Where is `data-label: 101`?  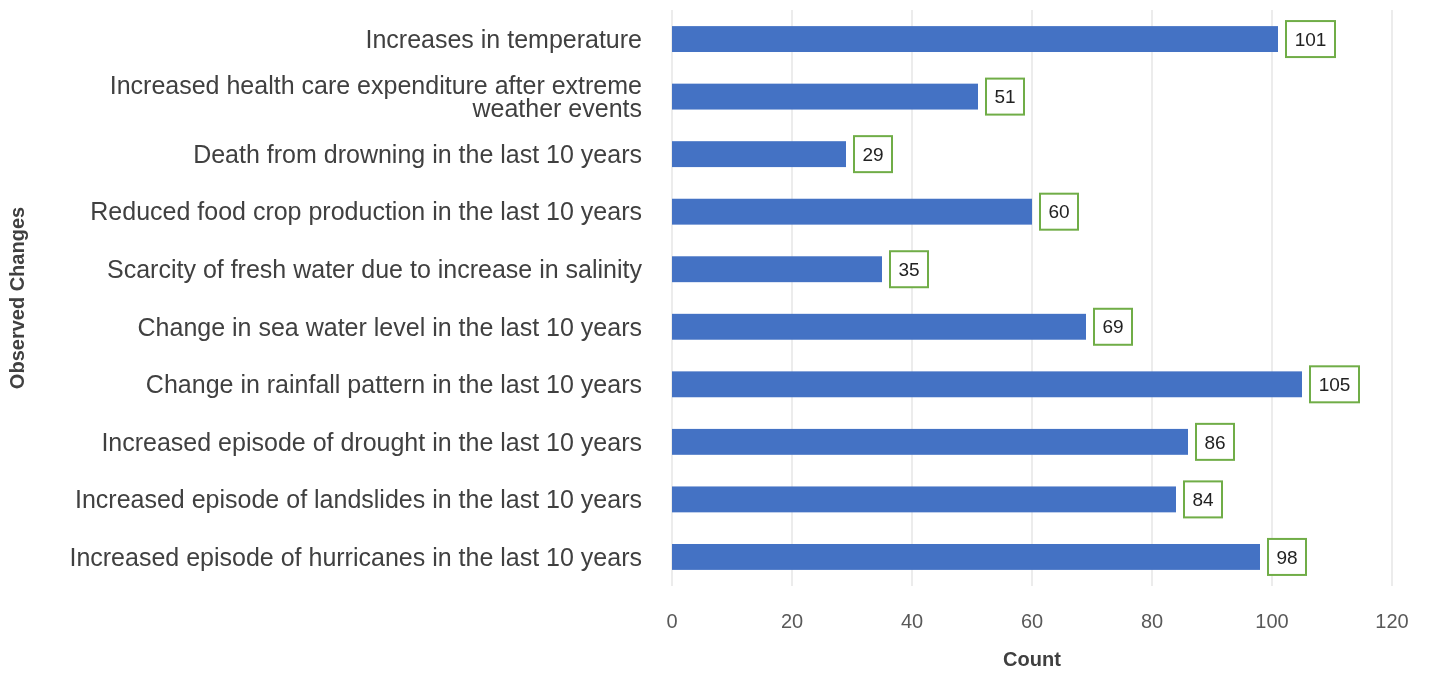 data-label: 101 is located at coordinates (1310, 39).